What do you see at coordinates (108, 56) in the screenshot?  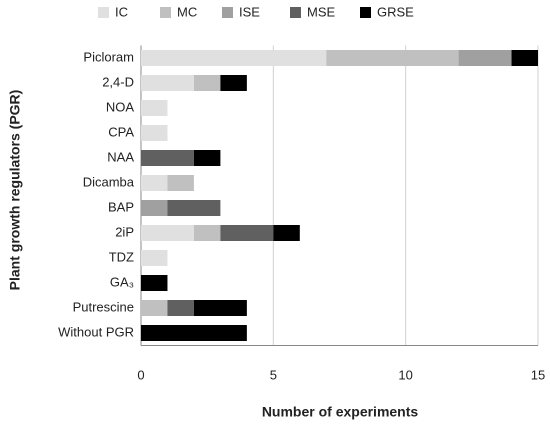 I see `y-tick-label: Picloram` at bounding box center [108, 56].